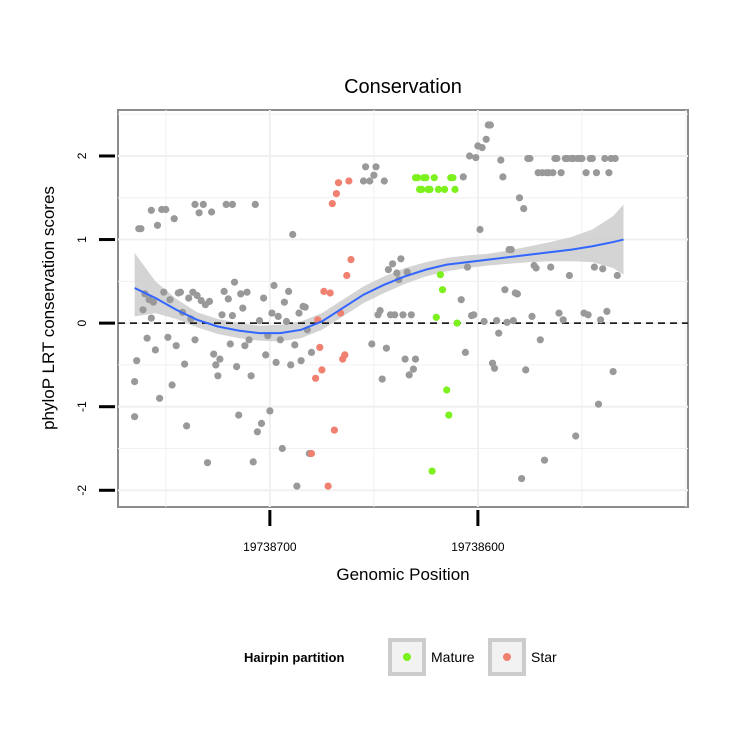 The width and height of the screenshot is (750, 750). What do you see at coordinates (507, 657) in the screenshot?
I see `legend-dot-star` at bounding box center [507, 657].